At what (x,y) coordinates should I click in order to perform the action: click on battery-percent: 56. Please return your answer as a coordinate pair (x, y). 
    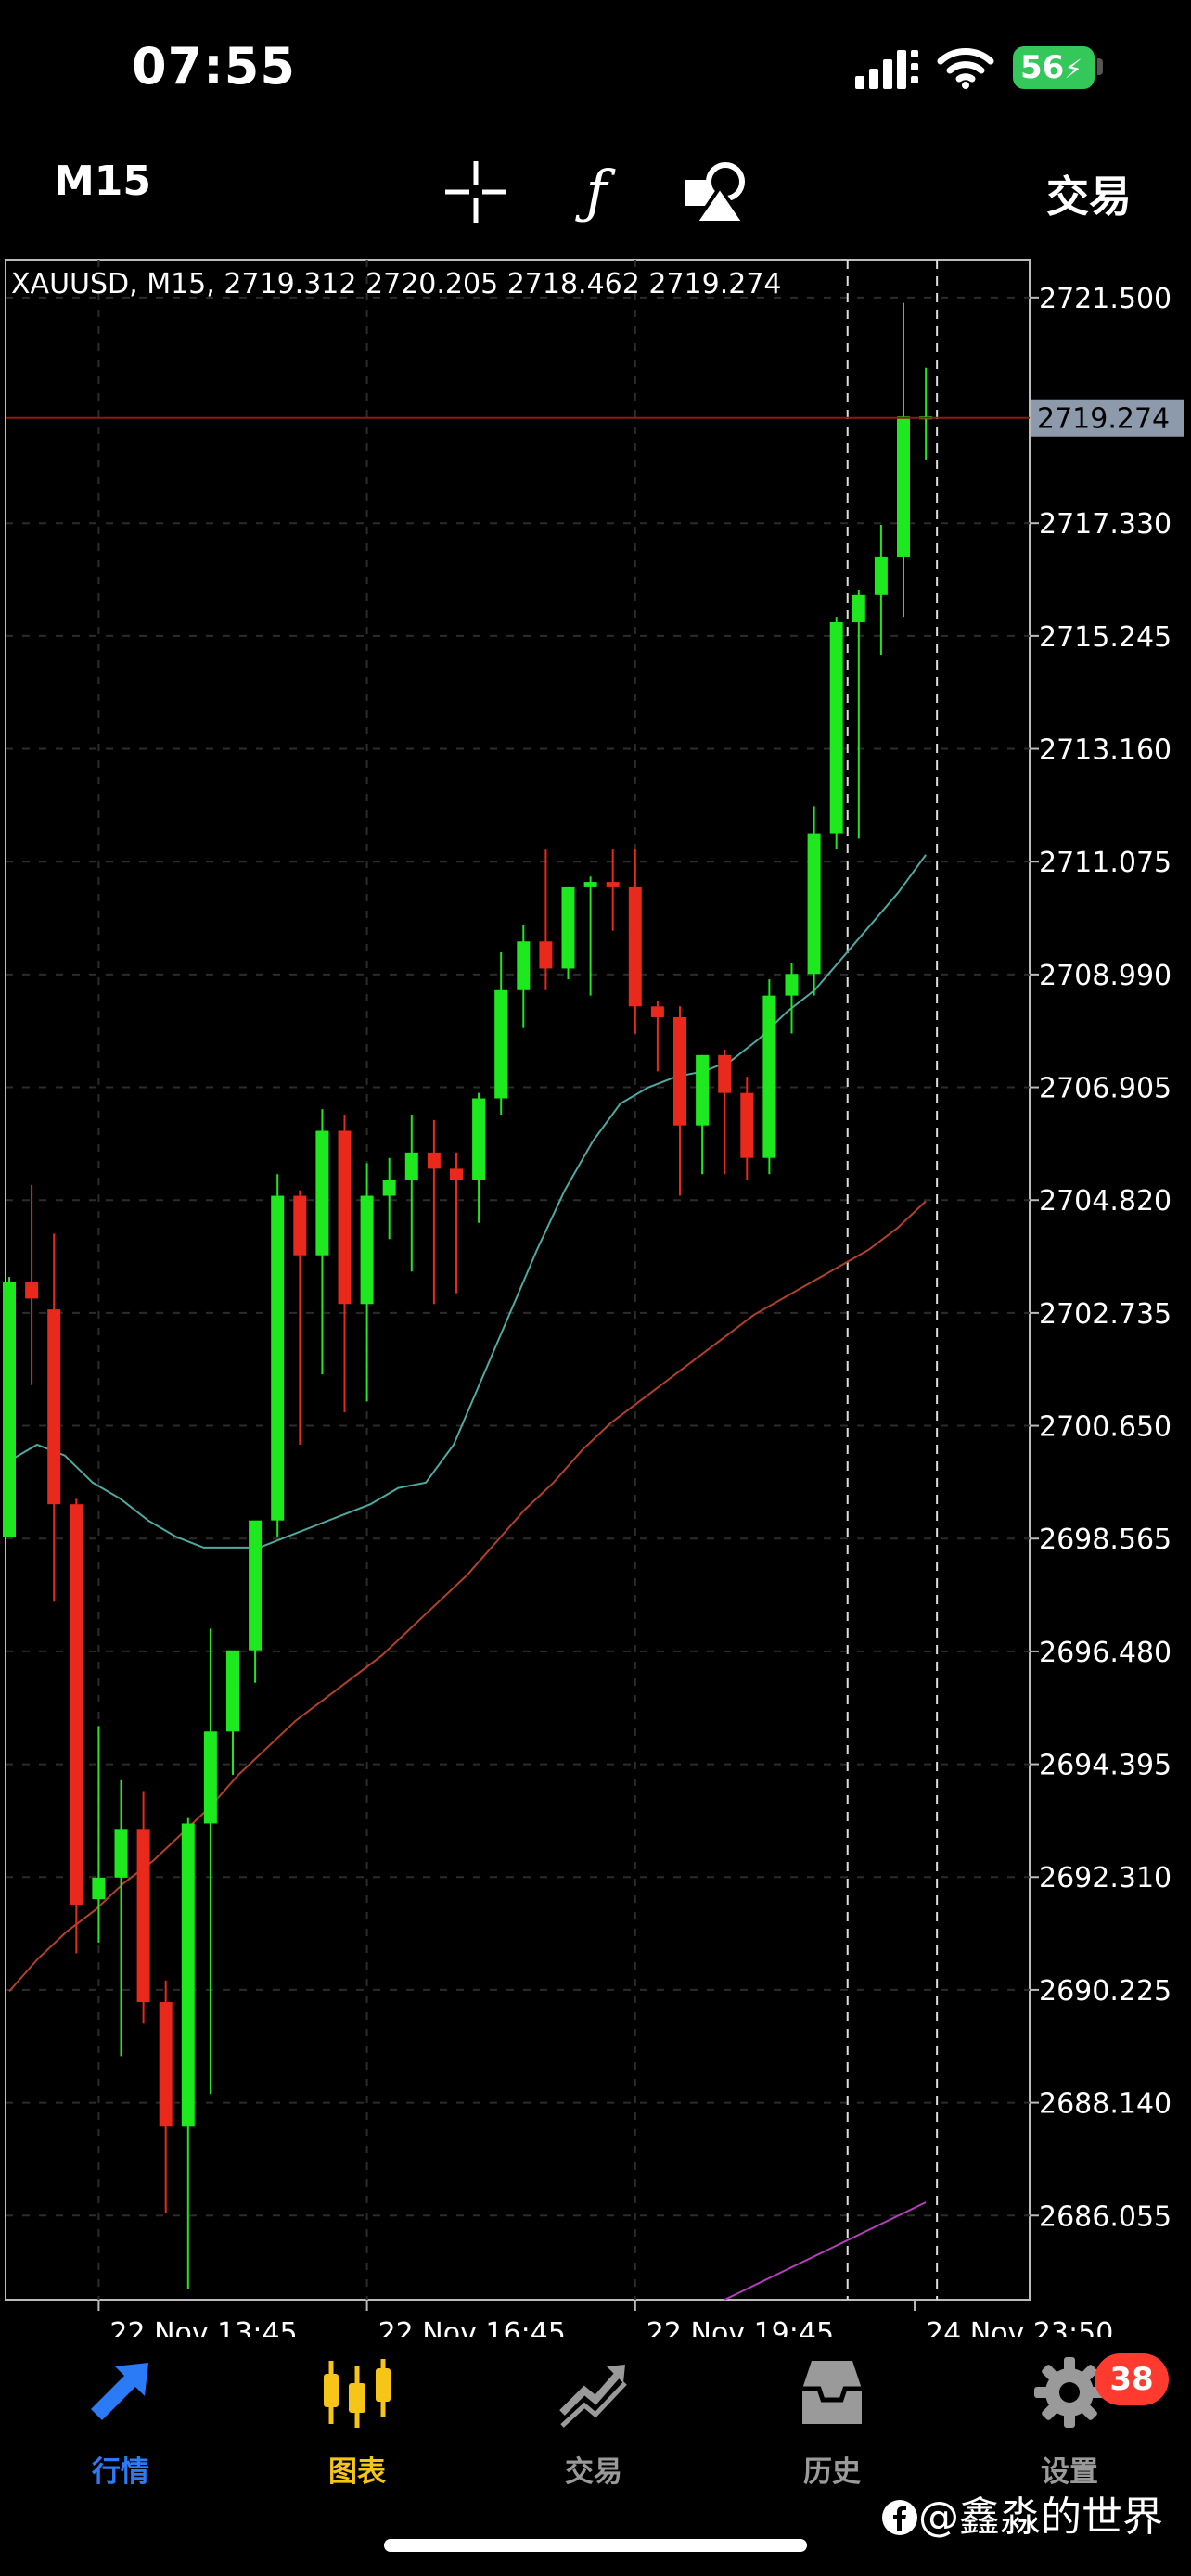
    Looking at the image, I should click on (1042, 67).